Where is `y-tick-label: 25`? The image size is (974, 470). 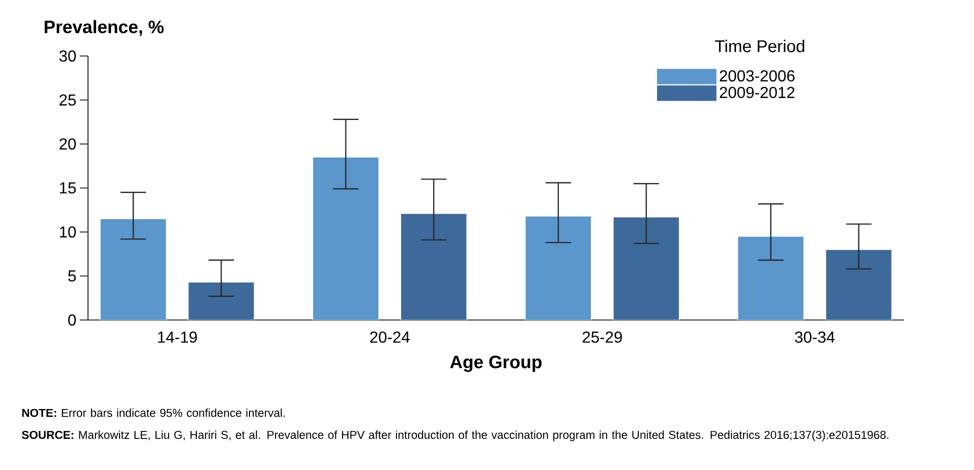
y-tick-label: 25 is located at coordinates (68, 100).